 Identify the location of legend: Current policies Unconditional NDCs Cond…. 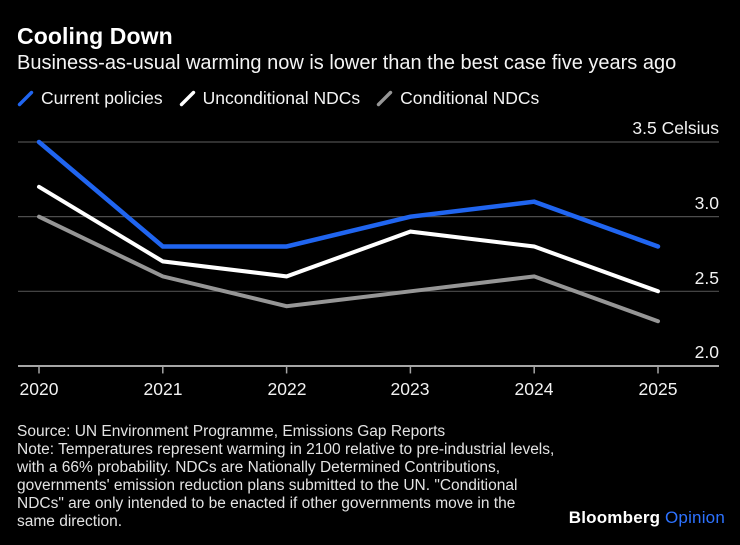
(278, 98).